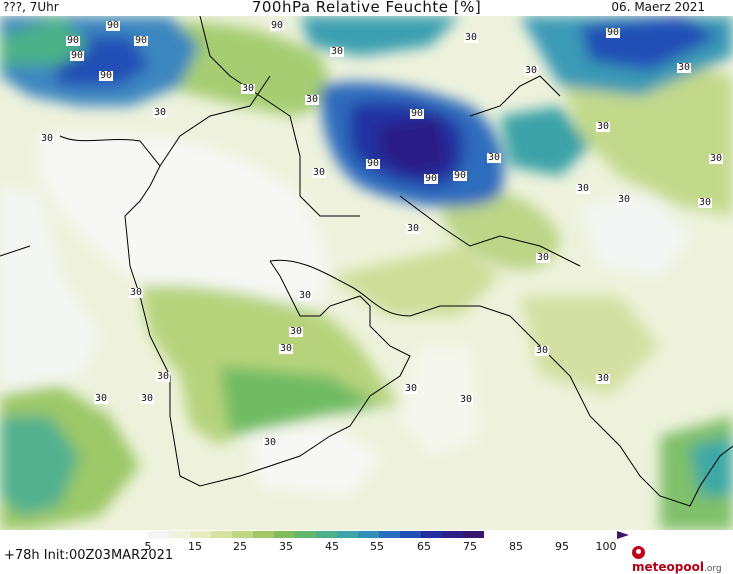 This screenshot has width=733, height=574. I want to click on colorbar-tick-label: 35, so click(286, 546).